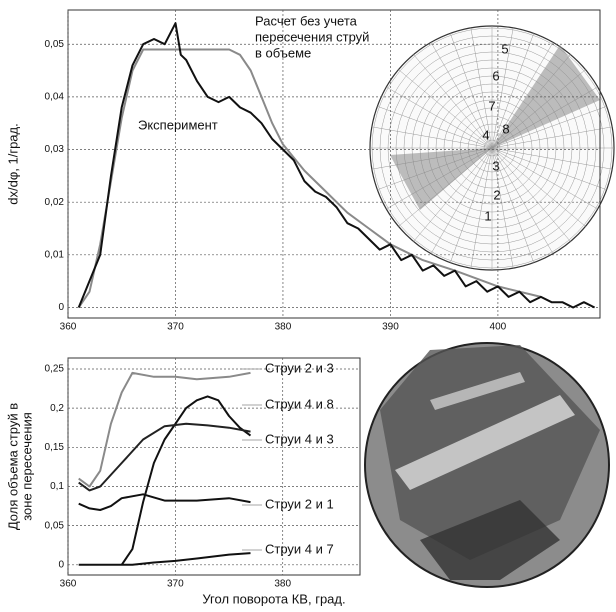 This screenshot has width=616, height=612. I want to click on diagram-label: 2, so click(496, 194).